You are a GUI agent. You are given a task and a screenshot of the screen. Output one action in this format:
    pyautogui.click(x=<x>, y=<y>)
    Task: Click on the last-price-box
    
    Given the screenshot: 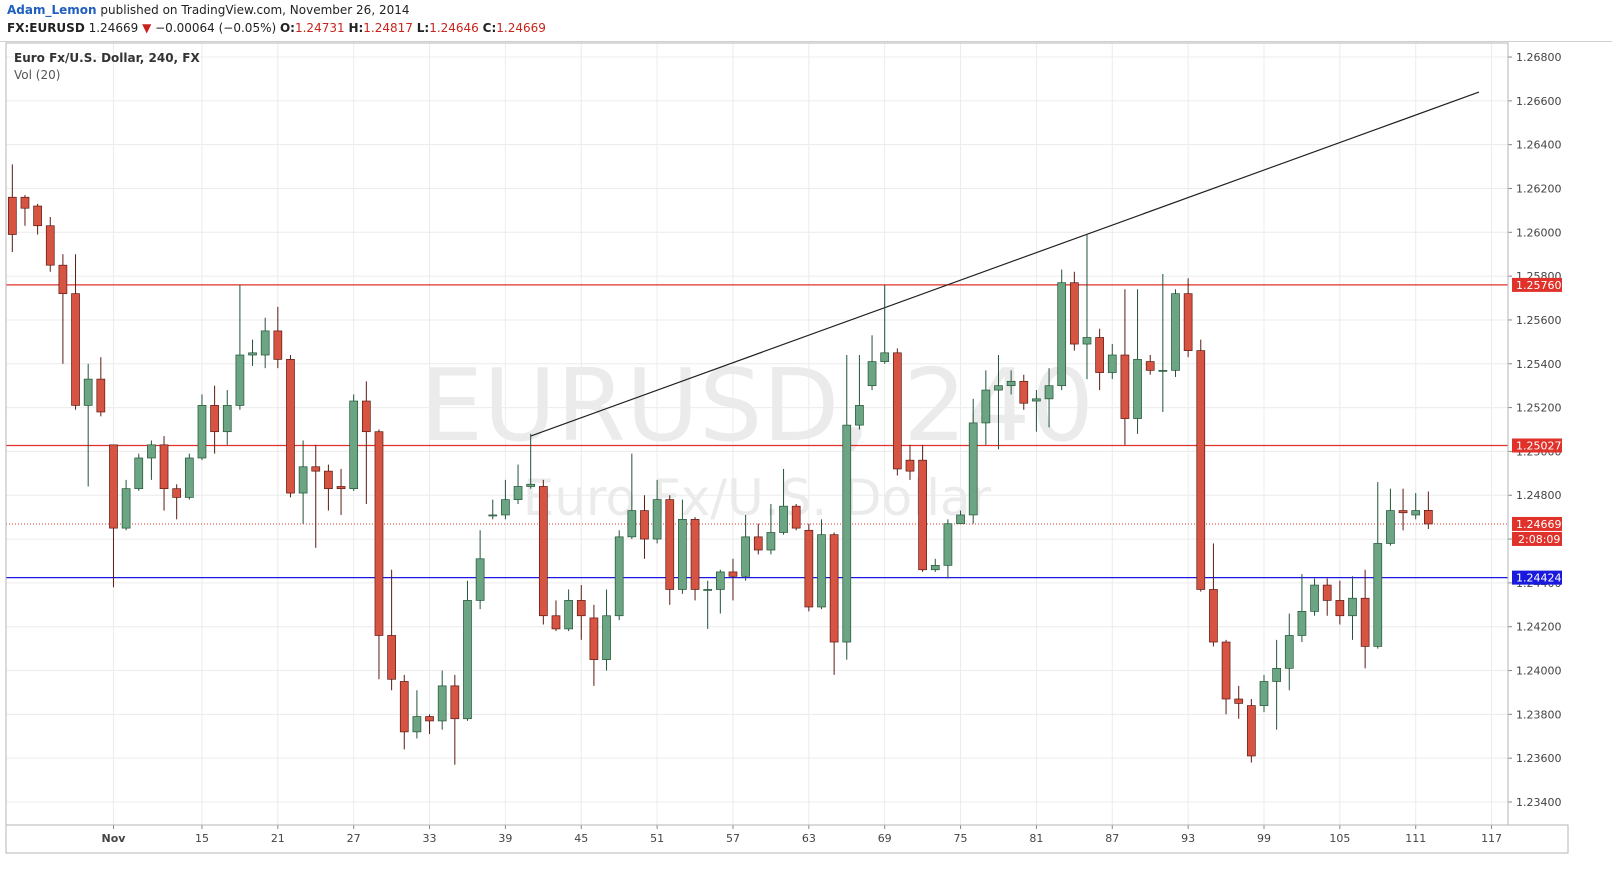 What is the action you would take?
    pyautogui.click(x=1537, y=523)
    